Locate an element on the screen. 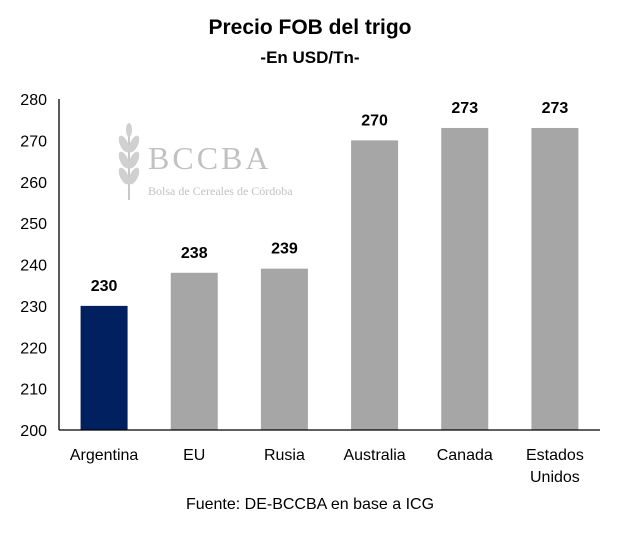 This screenshot has height=543, width=620. y-tick-label: 280 is located at coordinates (33, 100).